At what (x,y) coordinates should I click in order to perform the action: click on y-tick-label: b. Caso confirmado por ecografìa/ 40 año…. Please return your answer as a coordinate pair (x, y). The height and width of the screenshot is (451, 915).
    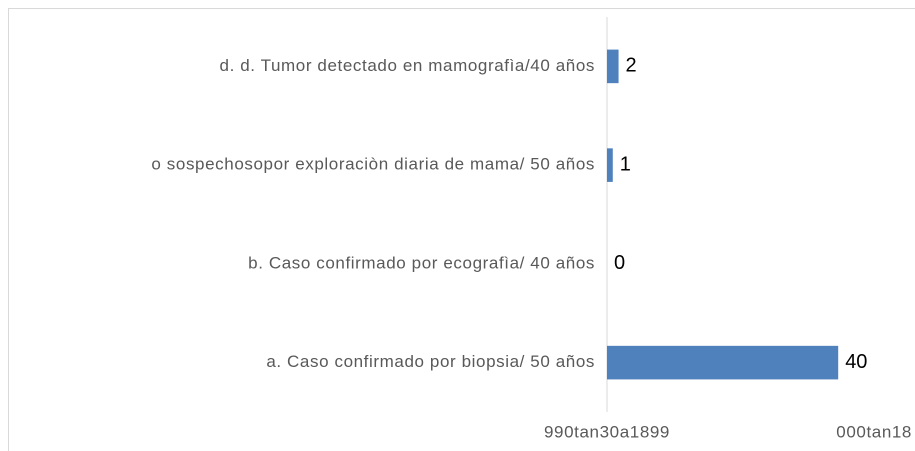
    Looking at the image, I should click on (421, 262).